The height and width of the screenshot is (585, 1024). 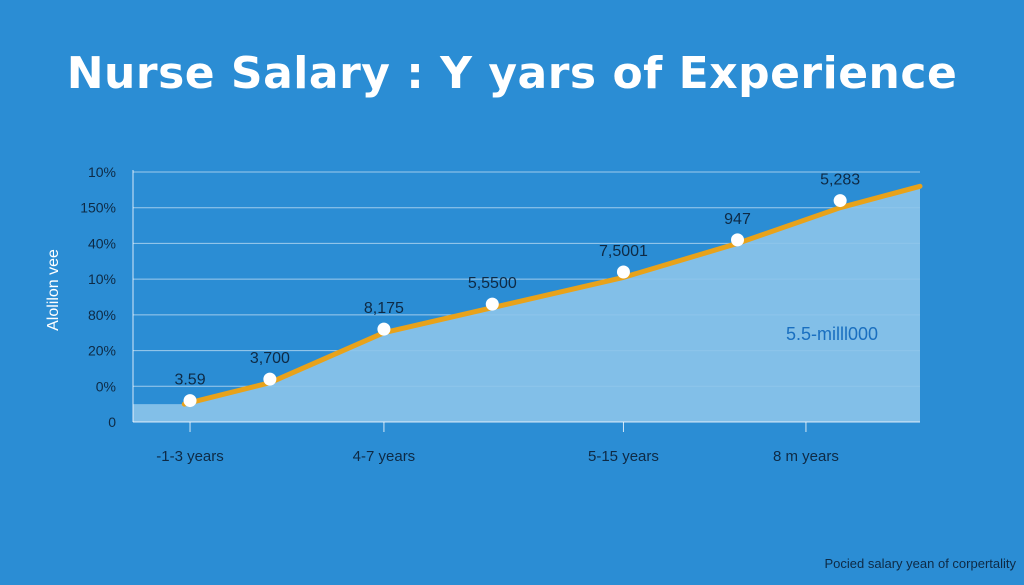 I want to click on y-axis-label: Alolilon vee, so click(x=53, y=290).